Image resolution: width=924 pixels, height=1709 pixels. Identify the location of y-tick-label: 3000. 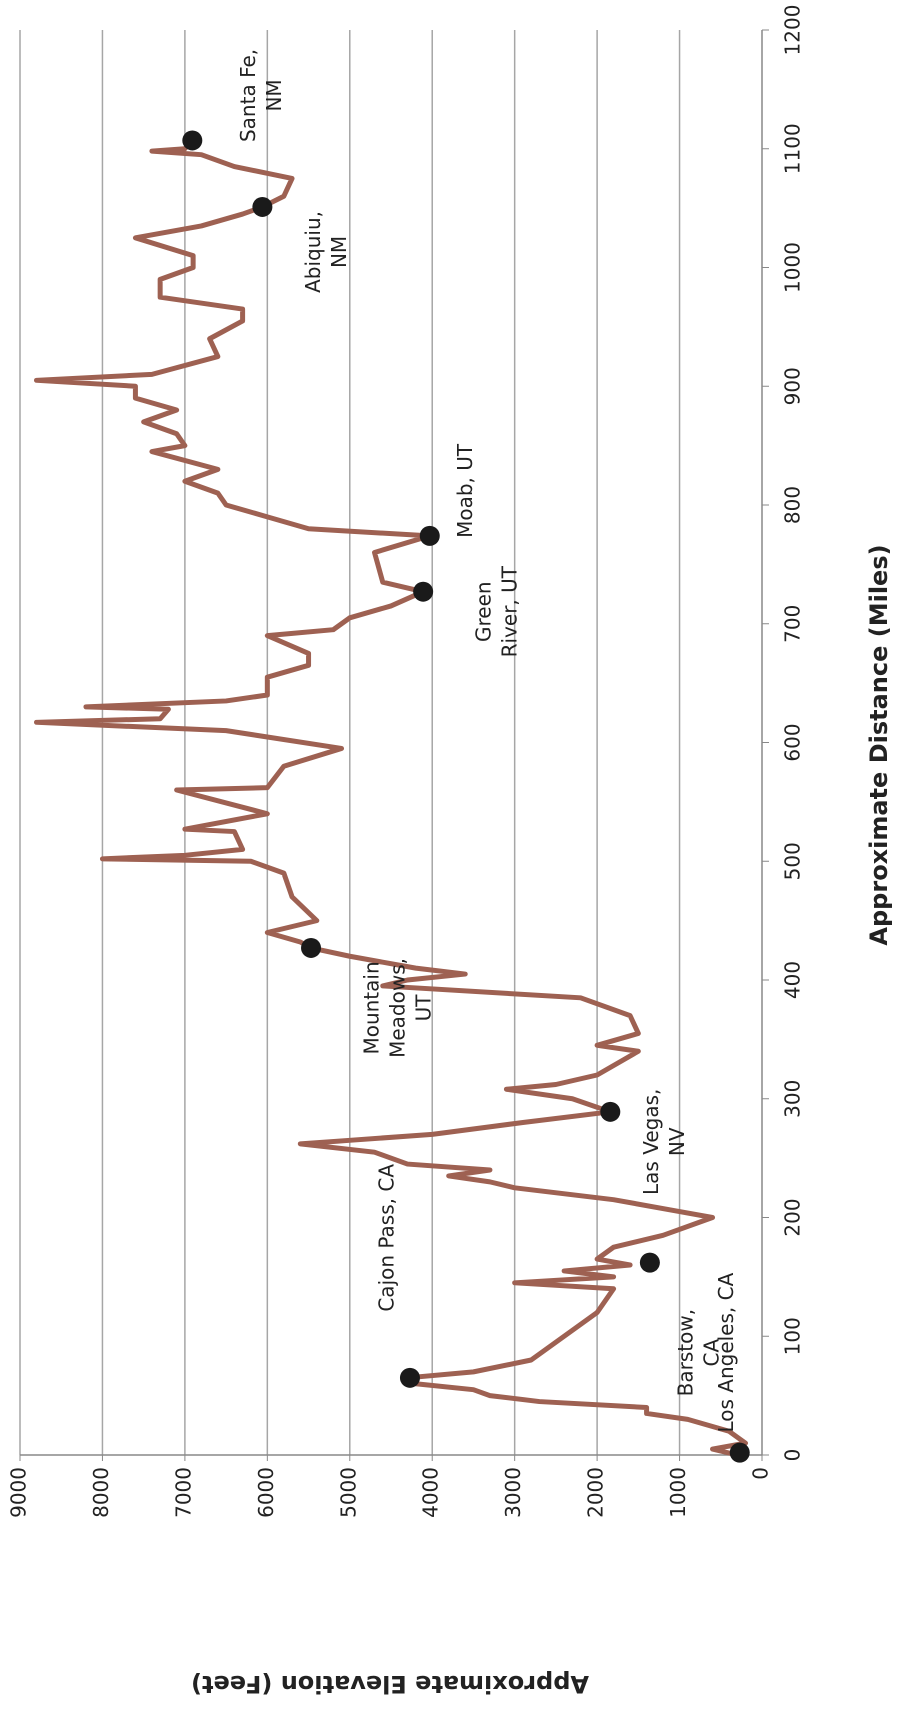
(513, 1492).